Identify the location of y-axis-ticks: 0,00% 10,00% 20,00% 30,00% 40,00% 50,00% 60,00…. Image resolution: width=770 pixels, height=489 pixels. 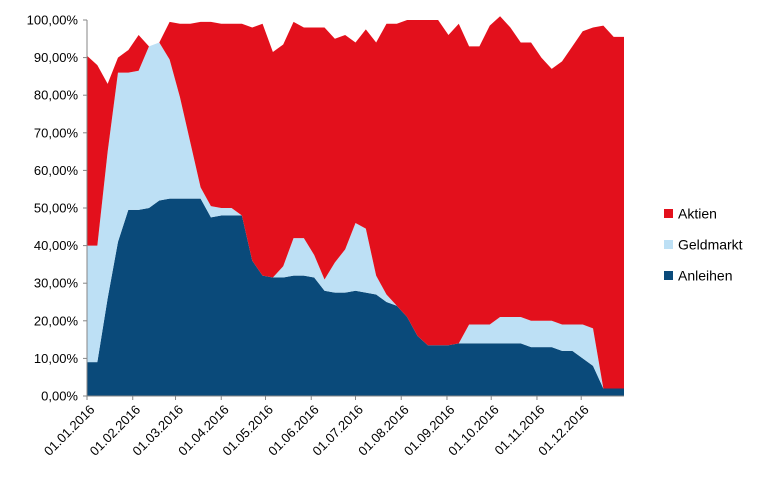
(57, 208).